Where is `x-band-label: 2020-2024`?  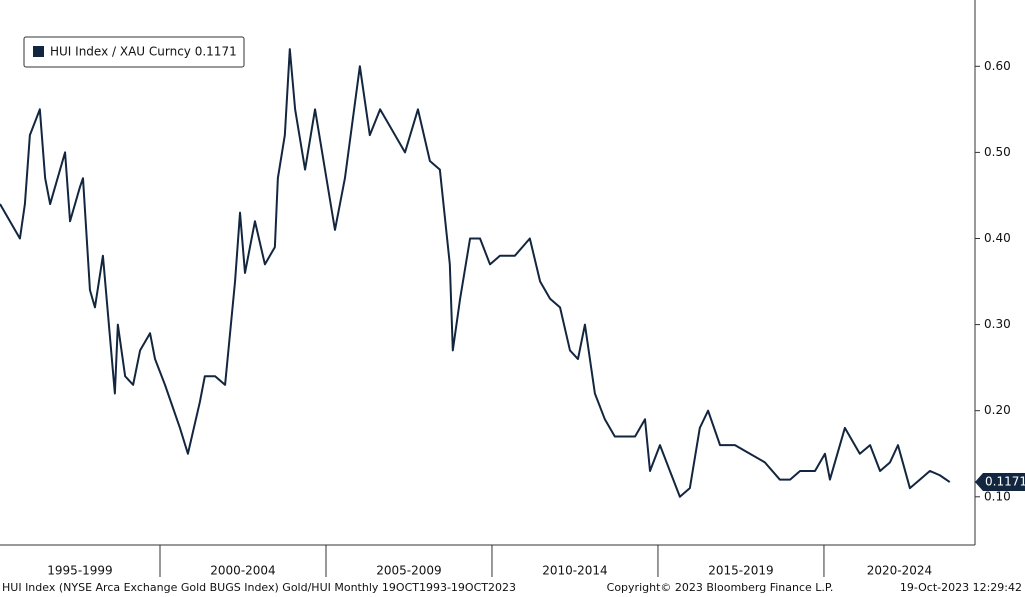 x-band-label: 2020-2024 is located at coordinates (899, 571).